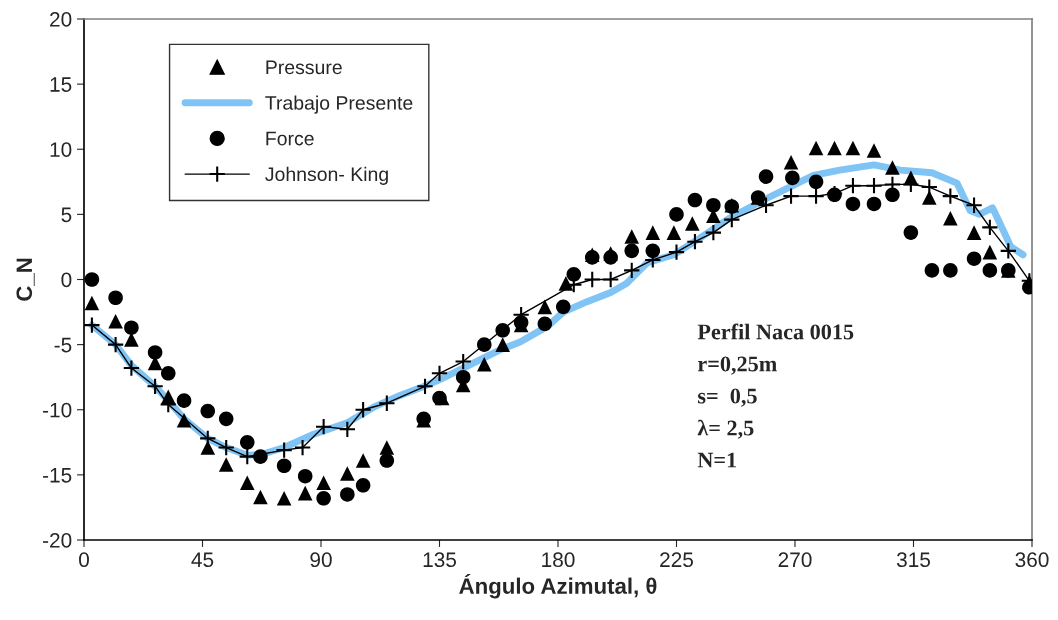  What do you see at coordinates (321, 560) in the screenshot?
I see `x-tick-label: 90` at bounding box center [321, 560].